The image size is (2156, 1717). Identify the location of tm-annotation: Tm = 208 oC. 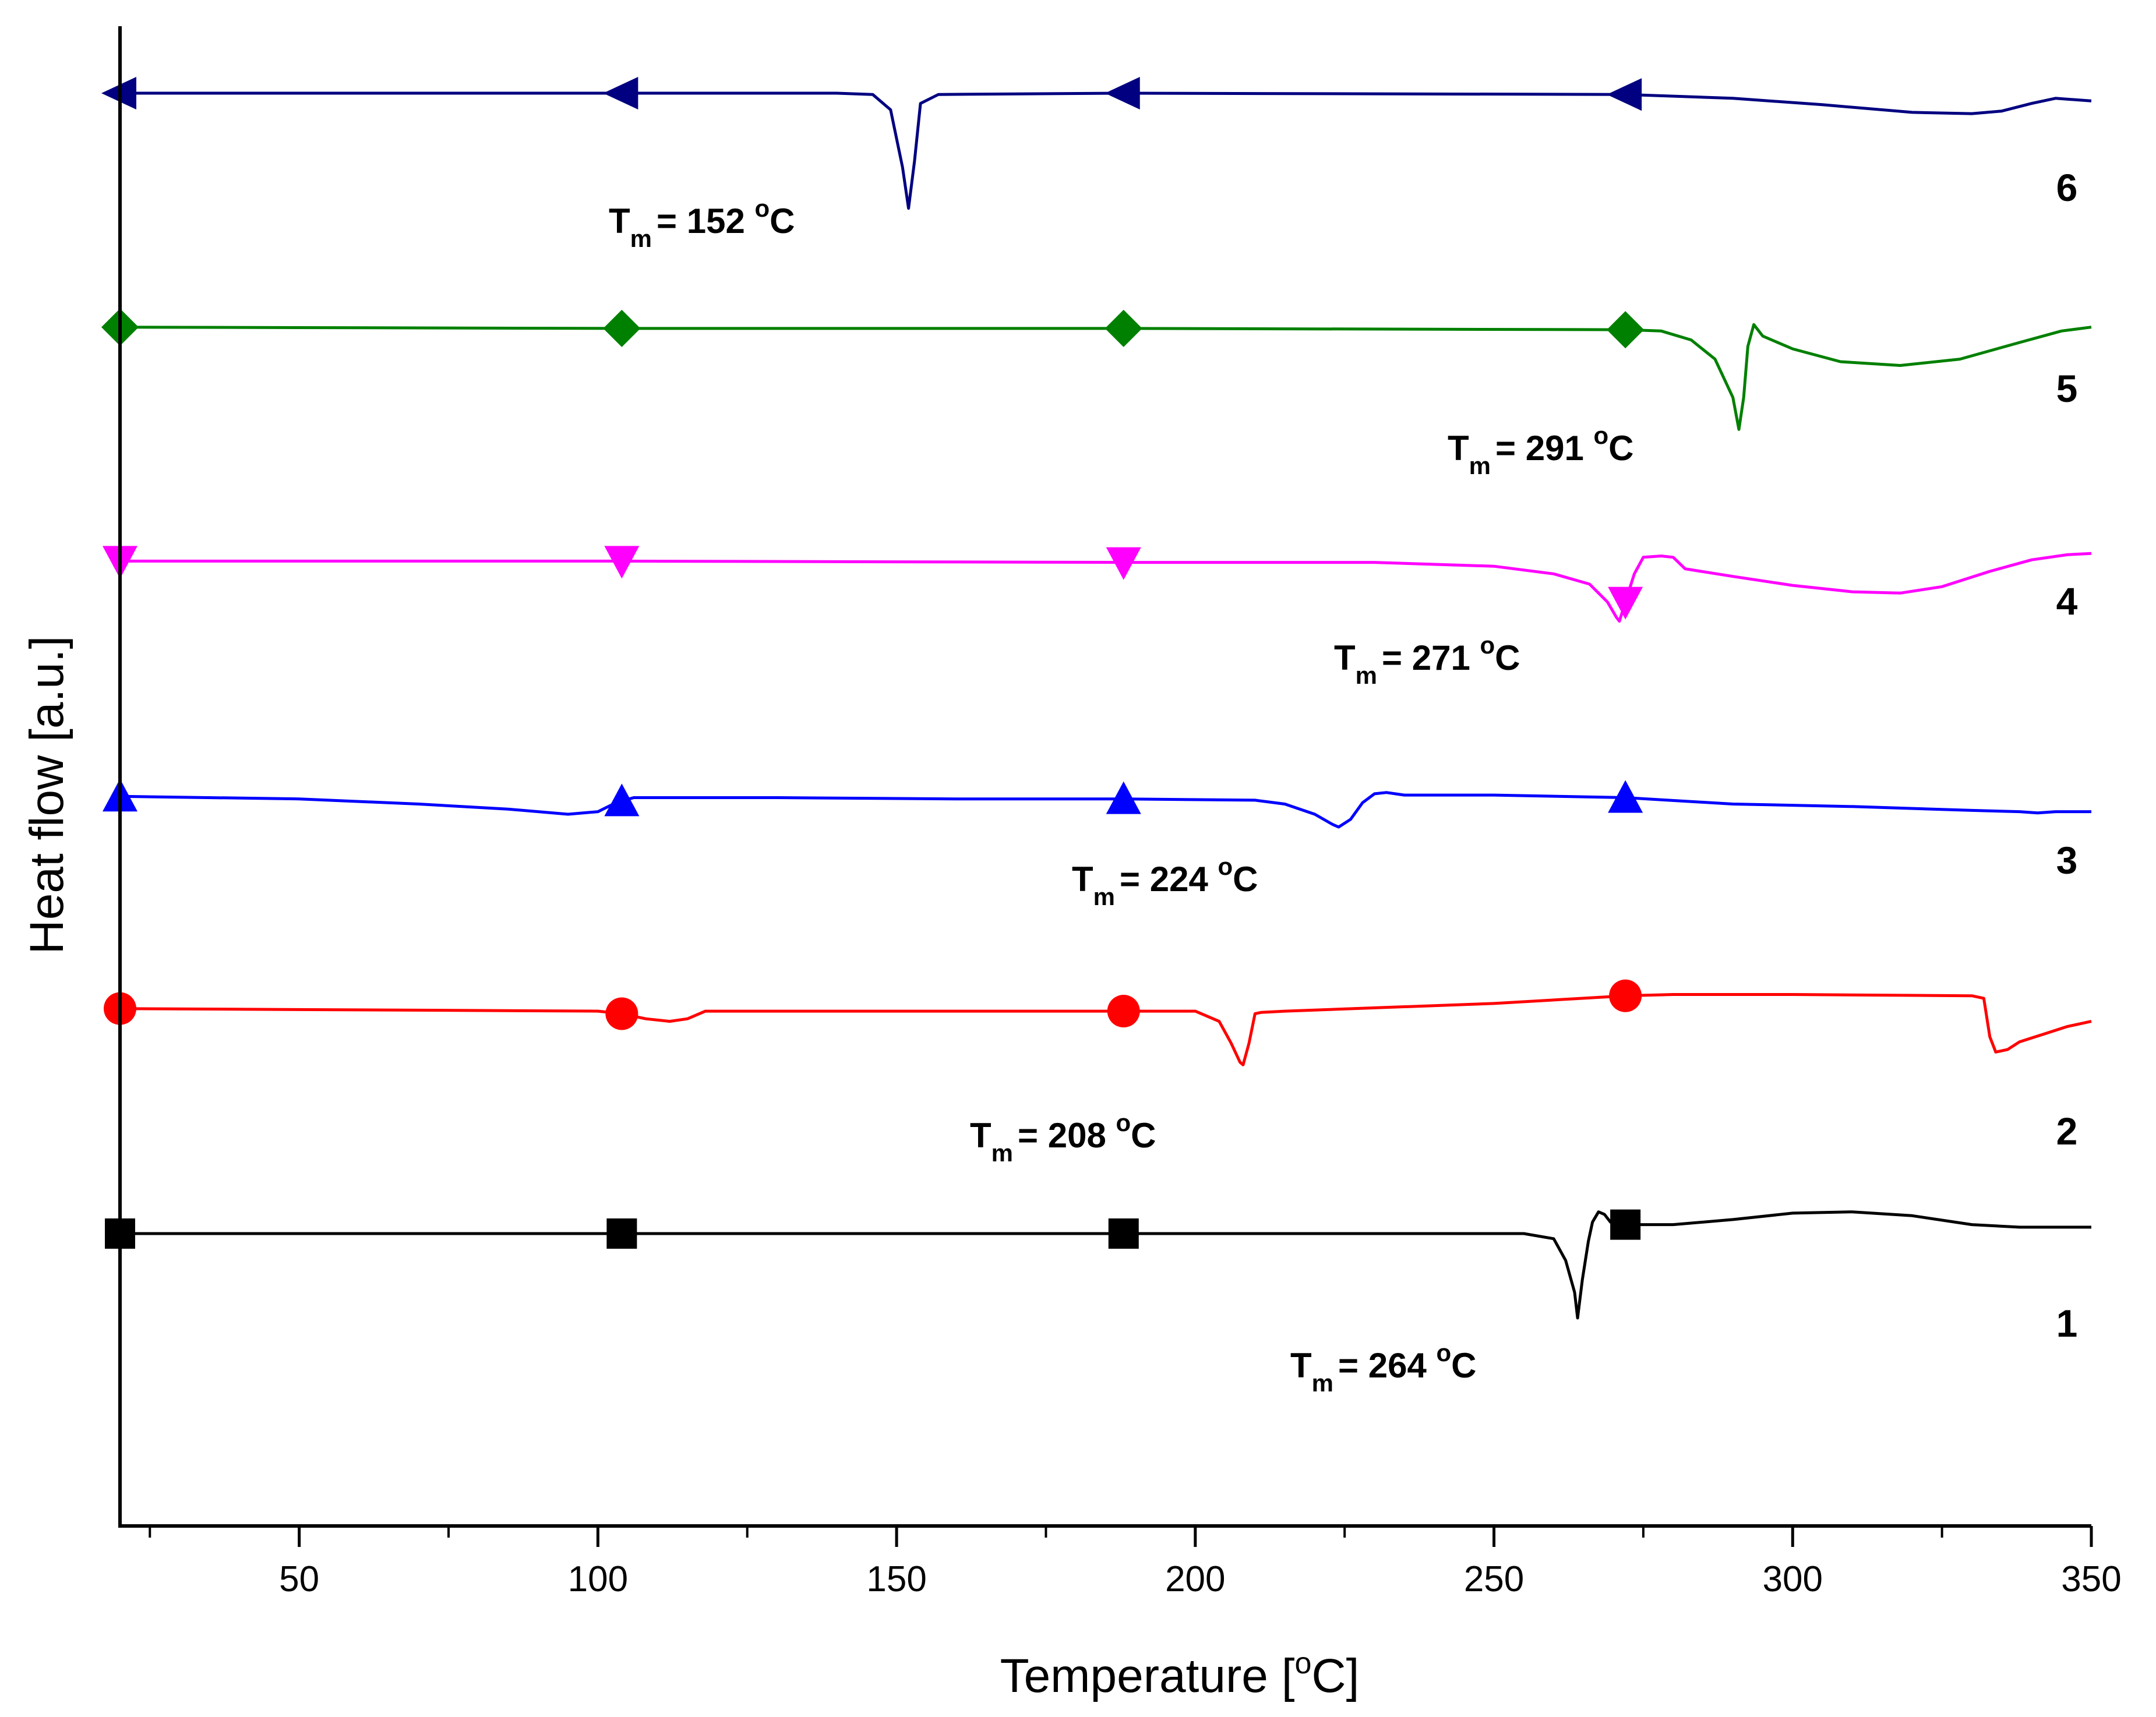
(1063, 1138).